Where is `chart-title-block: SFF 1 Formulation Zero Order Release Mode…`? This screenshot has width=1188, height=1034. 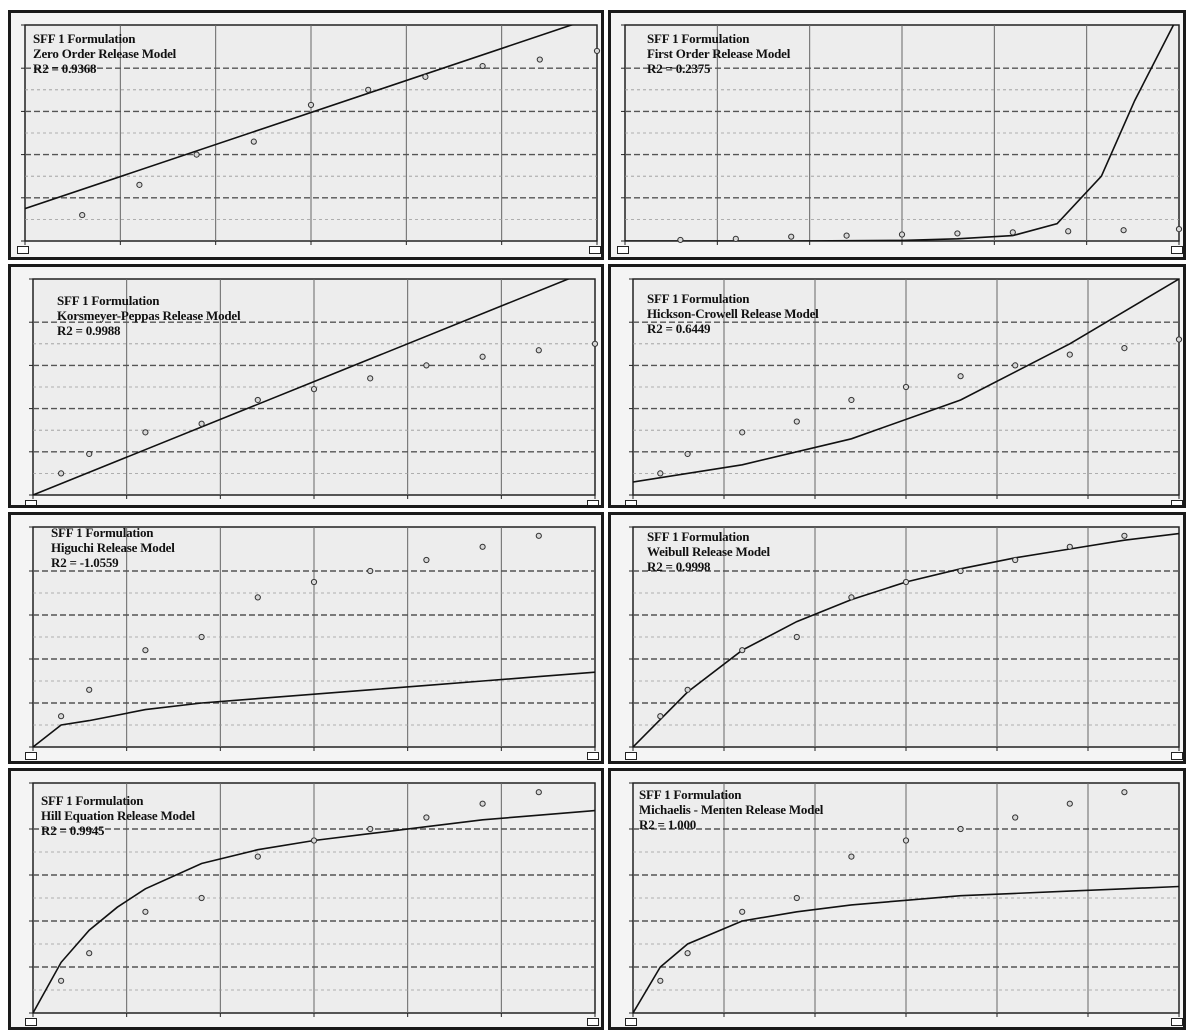
chart-title-block: SFF 1 Formulation Zero Order Release Mode… is located at coordinates (104, 53).